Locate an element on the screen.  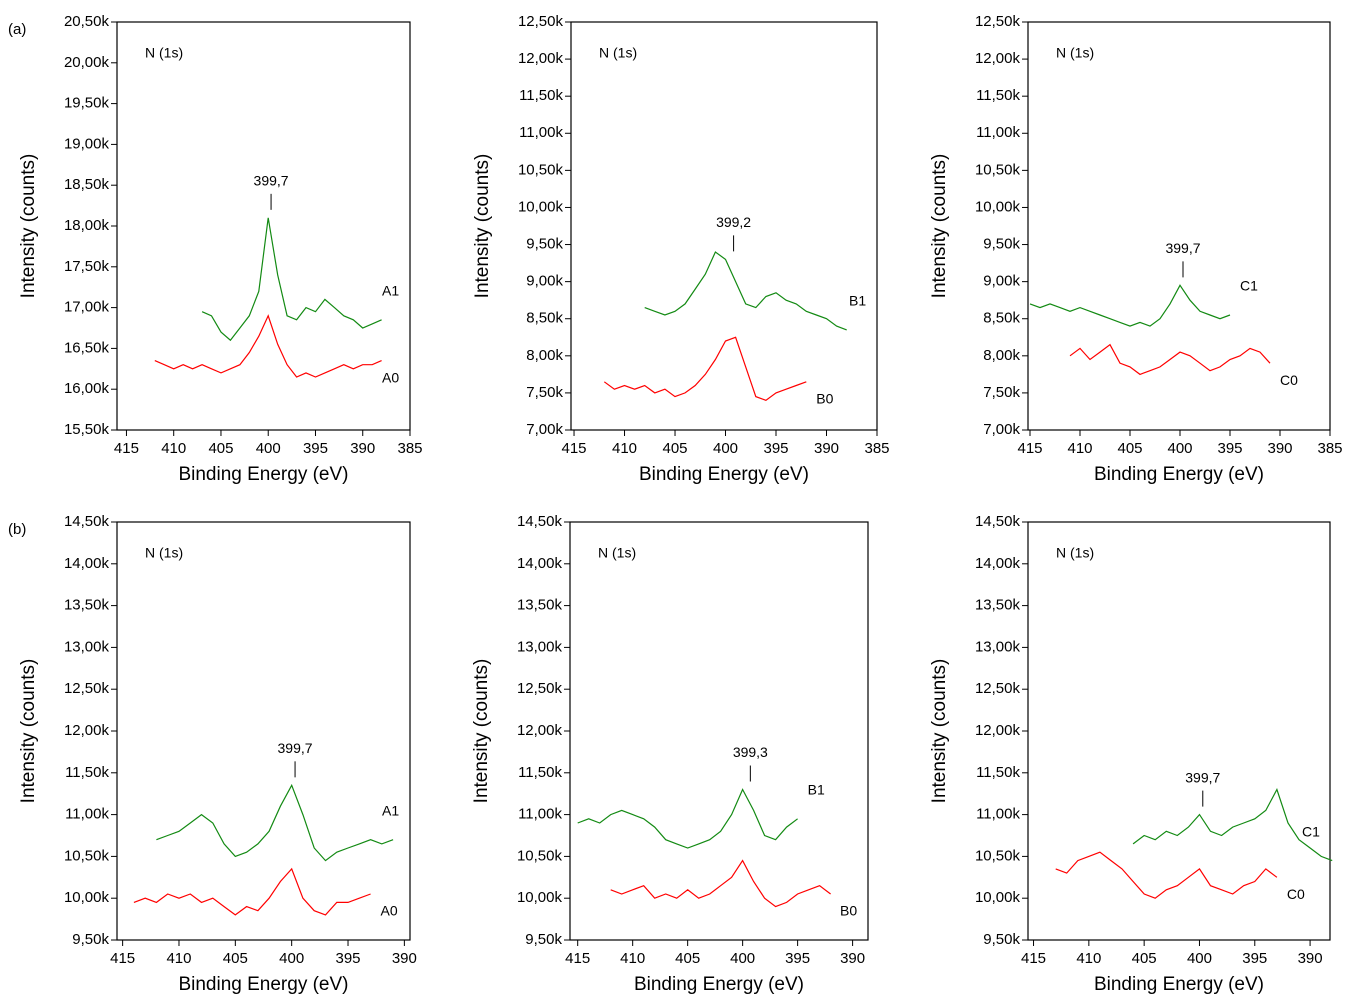
series-label: B1 is located at coordinates (857, 301).